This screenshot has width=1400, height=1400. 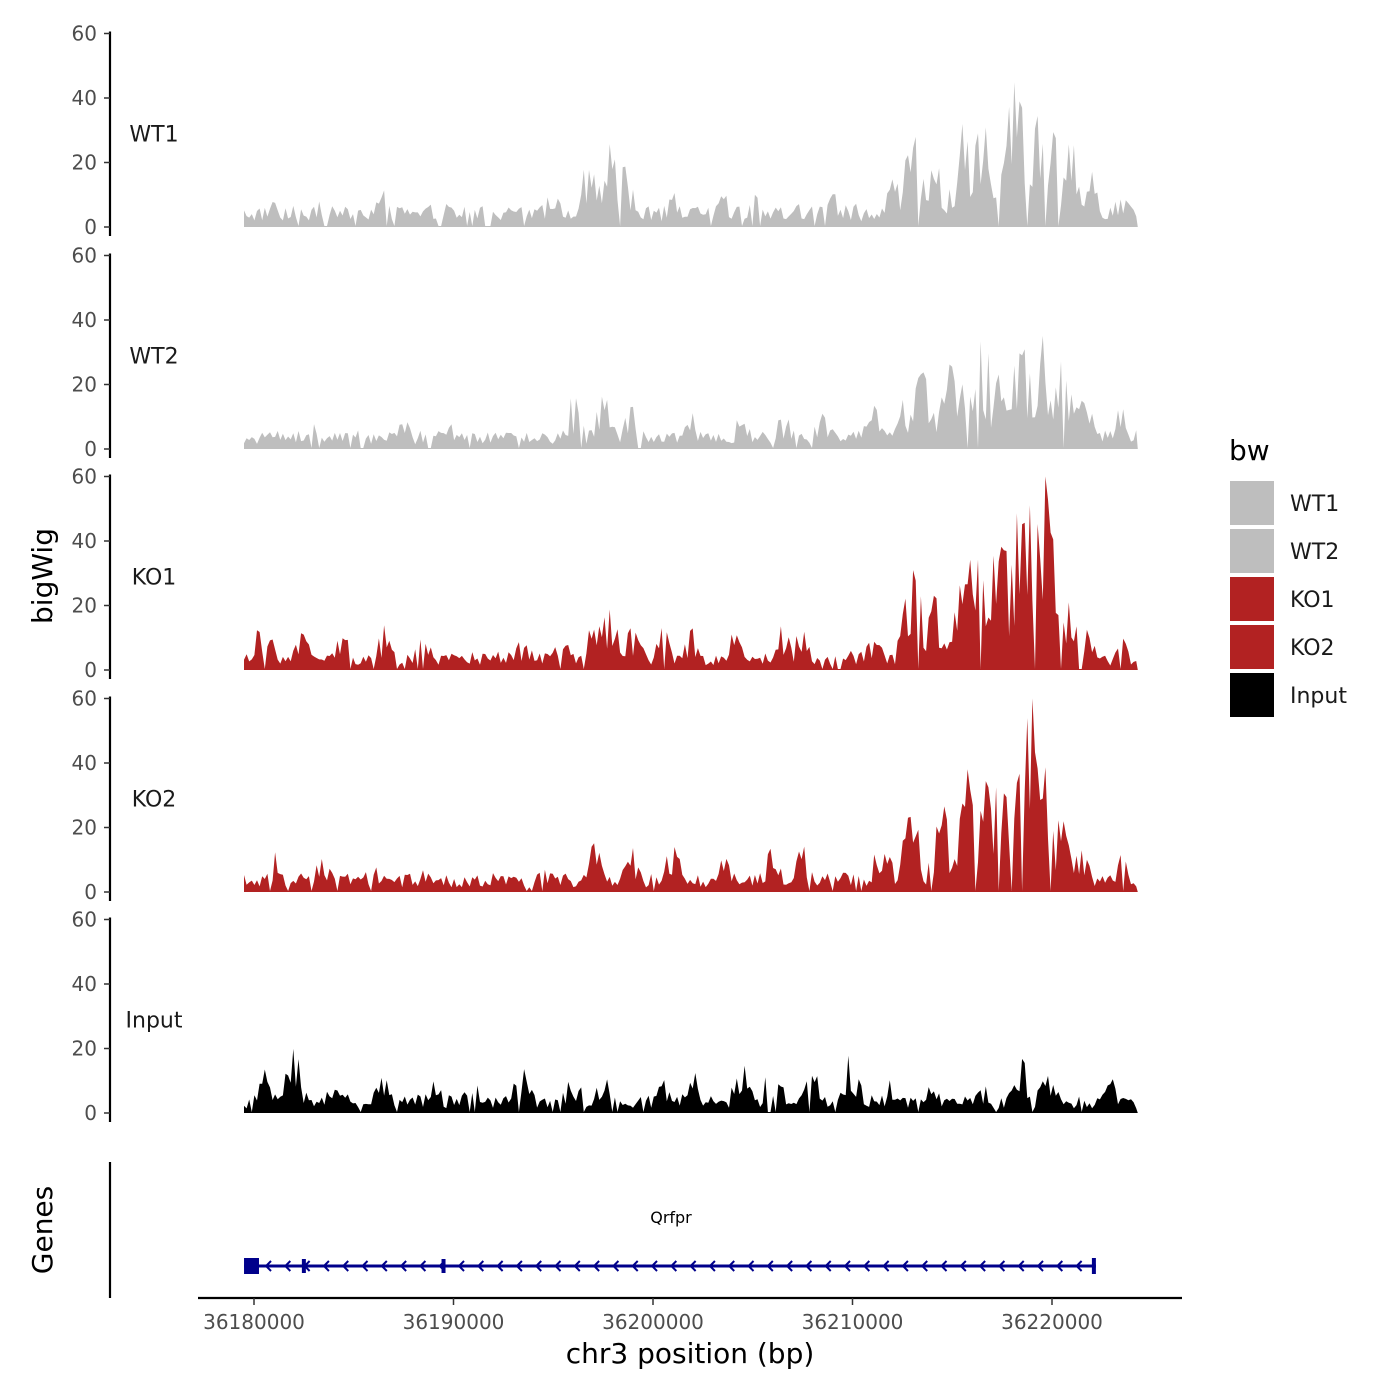 I want to click on legend-item-ko1: KO1, so click(x=1281, y=599).